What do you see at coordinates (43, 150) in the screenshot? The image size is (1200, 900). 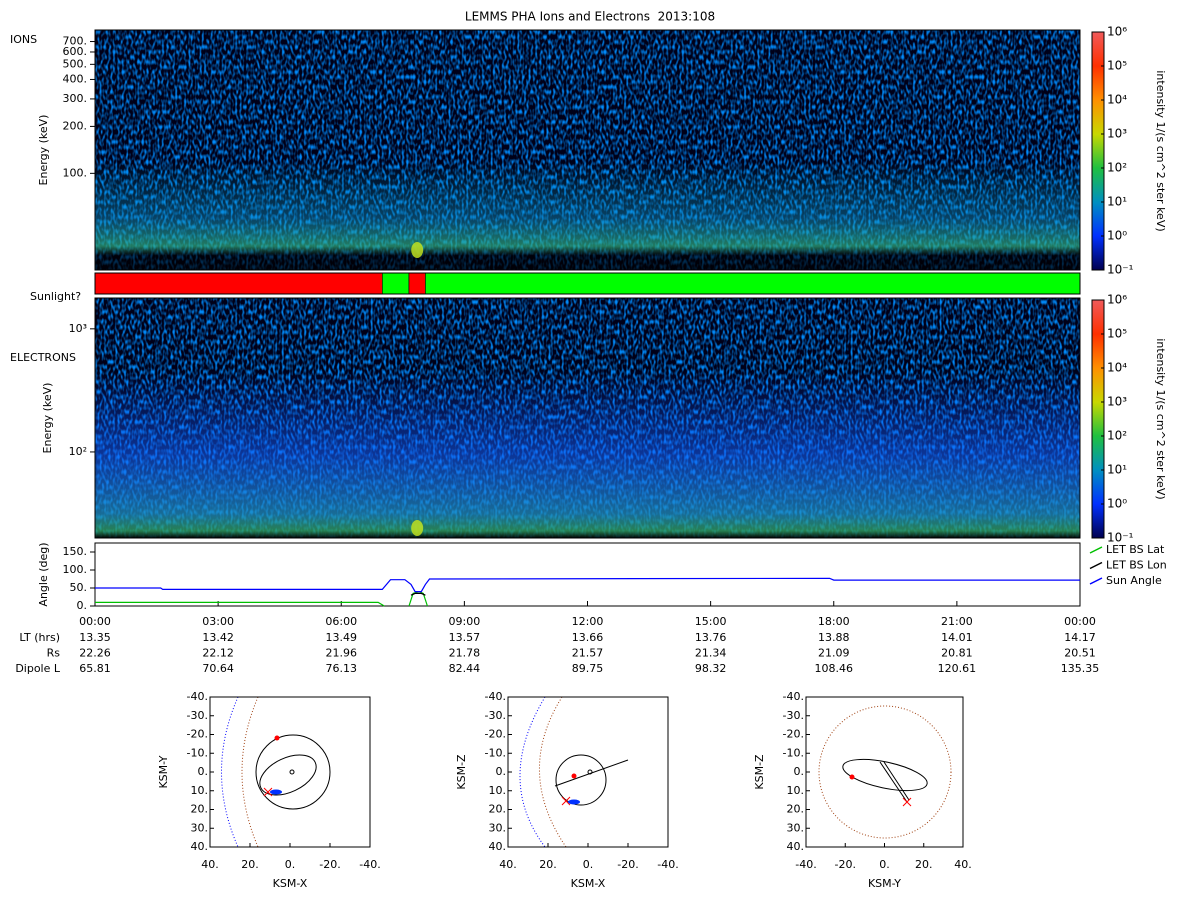 I see `y-axis-label: Energy (keV)` at bounding box center [43, 150].